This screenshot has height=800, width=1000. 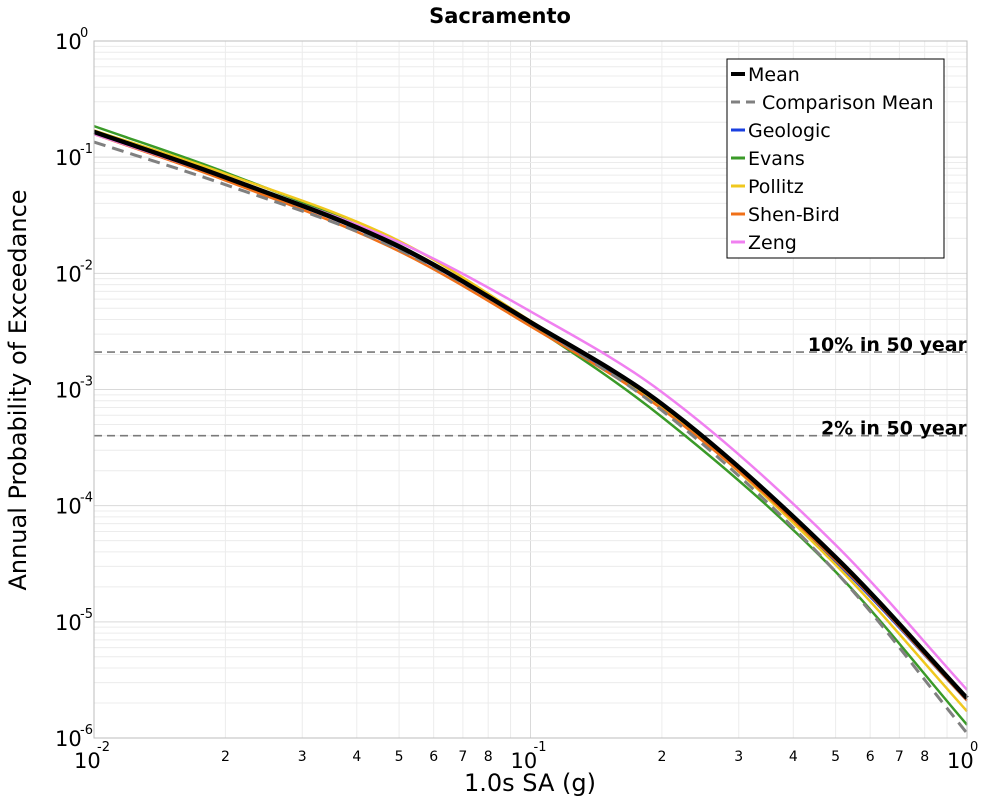 What do you see at coordinates (772, 243) in the screenshot?
I see `legend-entry: Zeng` at bounding box center [772, 243].